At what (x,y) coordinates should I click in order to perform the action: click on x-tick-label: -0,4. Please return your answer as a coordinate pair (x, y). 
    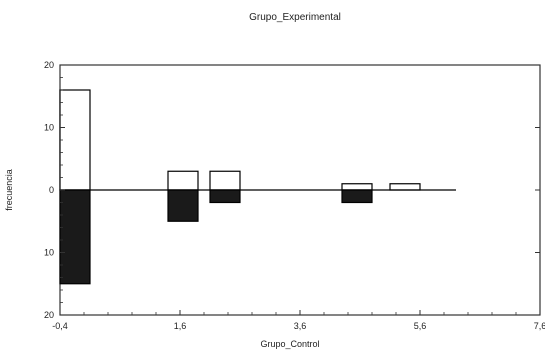
    Looking at the image, I should click on (60, 326).